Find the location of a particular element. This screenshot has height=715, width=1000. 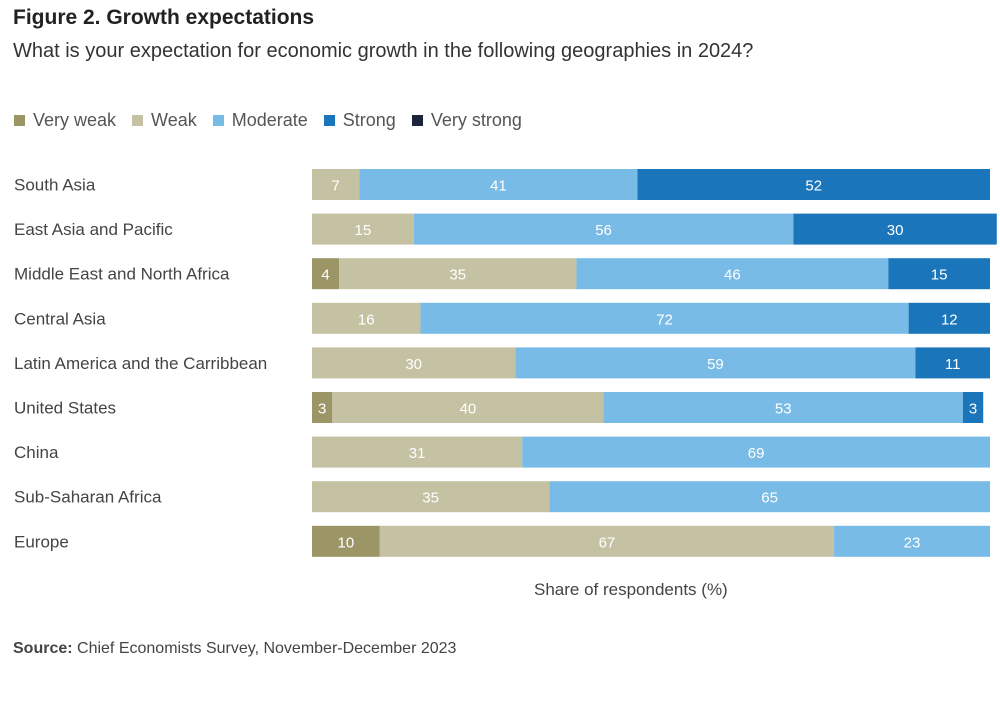

data-label: 16 is located at coordinates (366, 319).